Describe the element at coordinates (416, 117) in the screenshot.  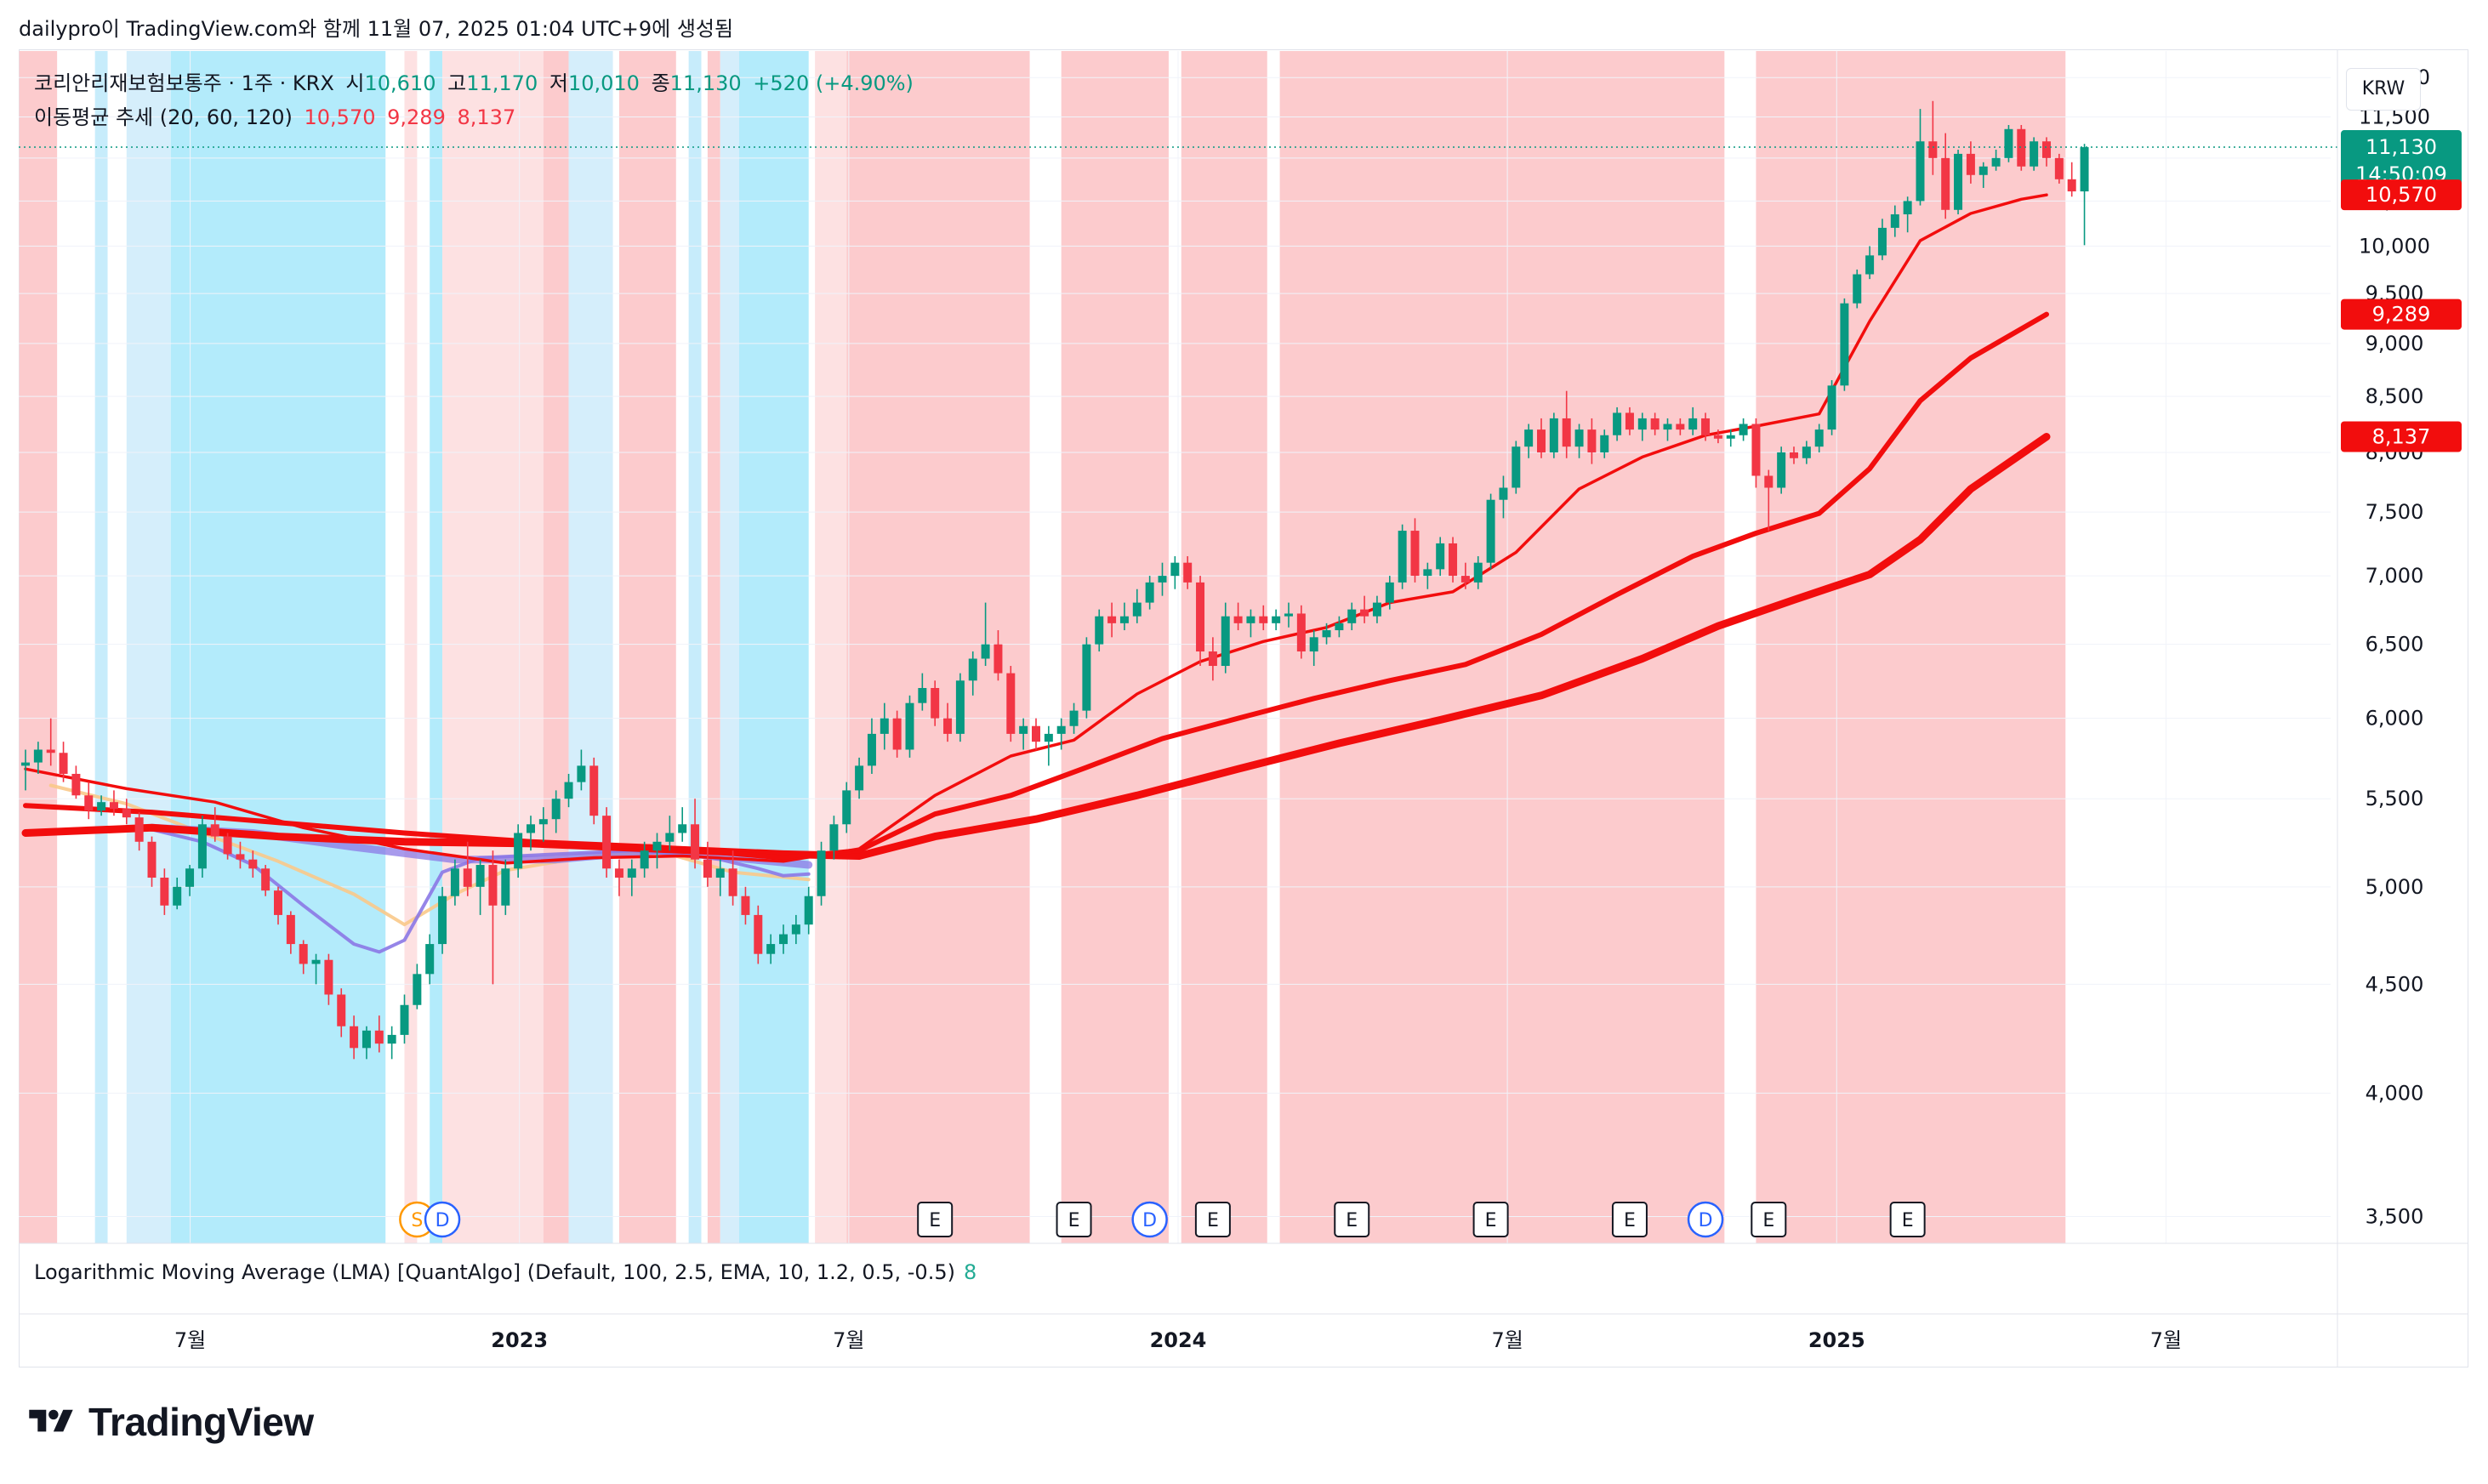
I see `ma60-value: 9,289` at that location.